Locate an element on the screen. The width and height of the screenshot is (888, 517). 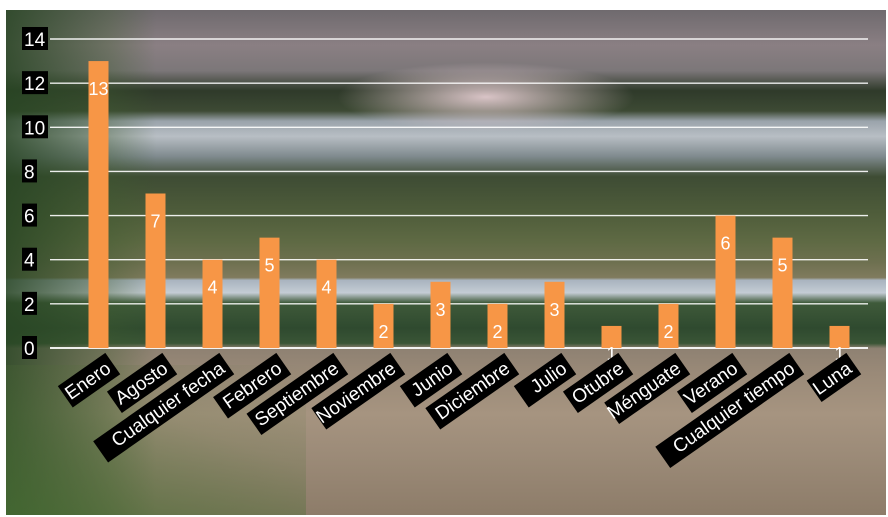
y-axis-ticks: 0 2 4 6 8 10 12 14 is located at coordinates (35, 193).